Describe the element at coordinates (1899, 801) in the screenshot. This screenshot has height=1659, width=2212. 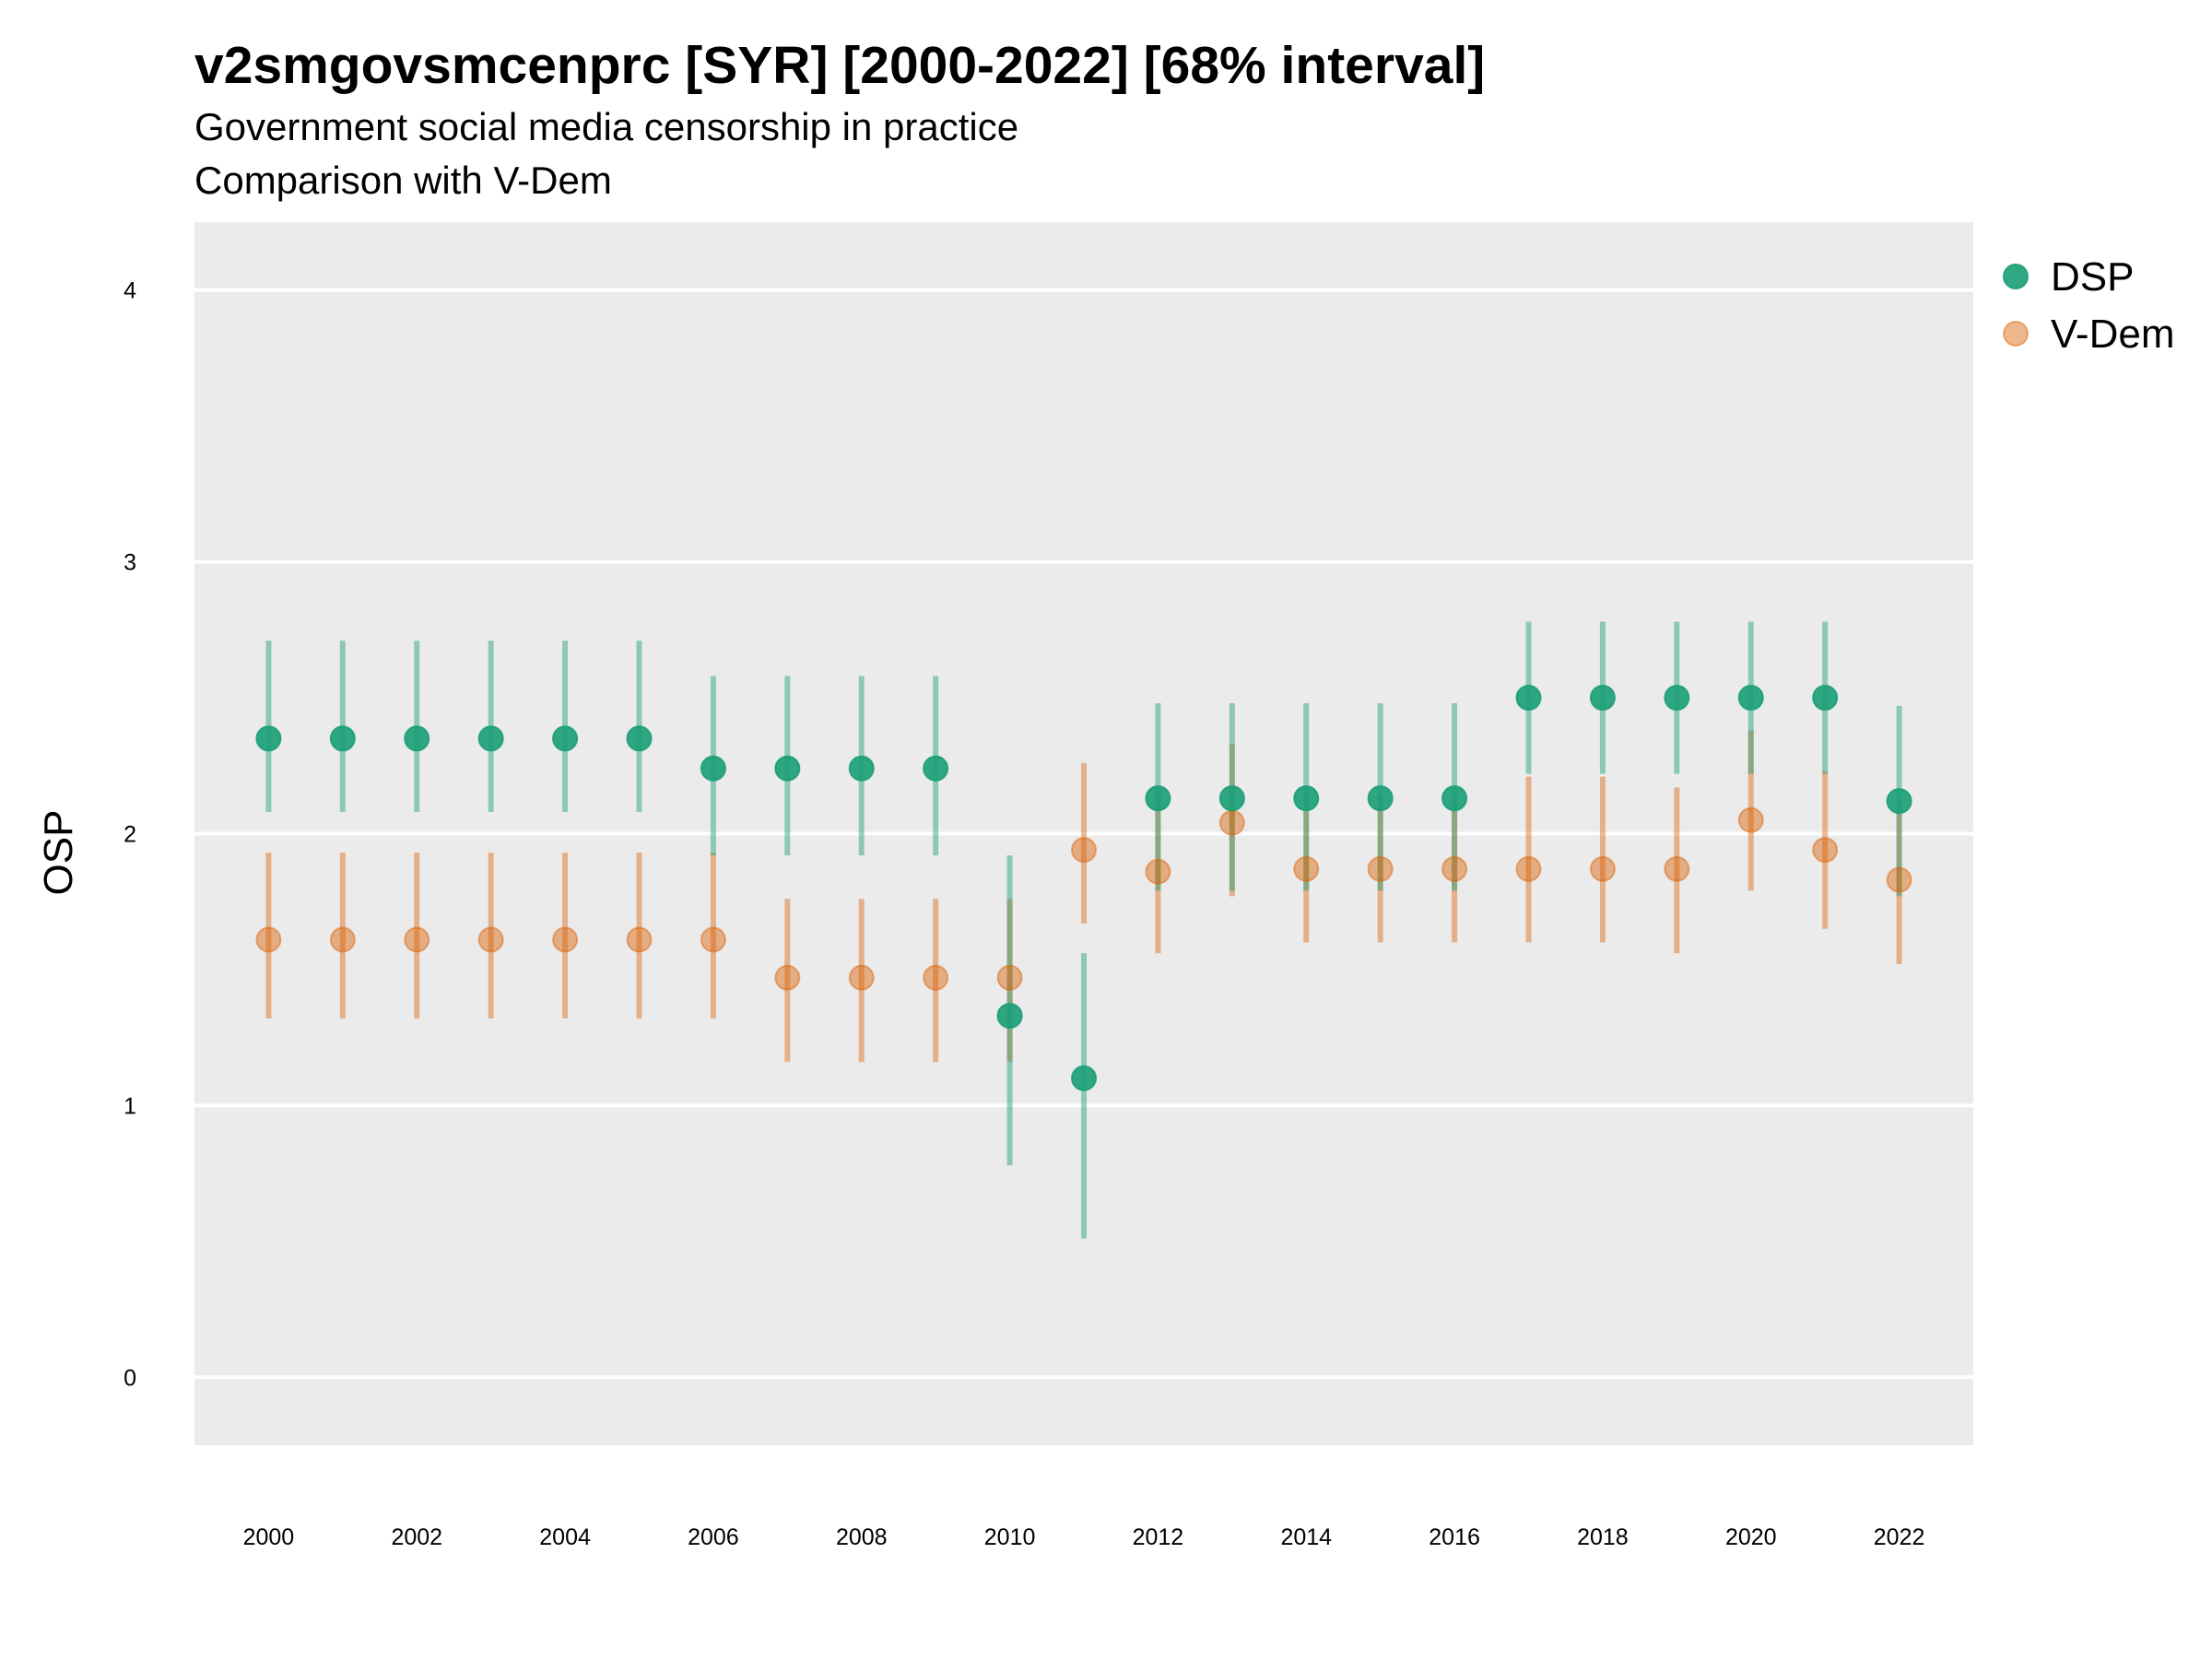
I see `dsp-point-2022` at that location.